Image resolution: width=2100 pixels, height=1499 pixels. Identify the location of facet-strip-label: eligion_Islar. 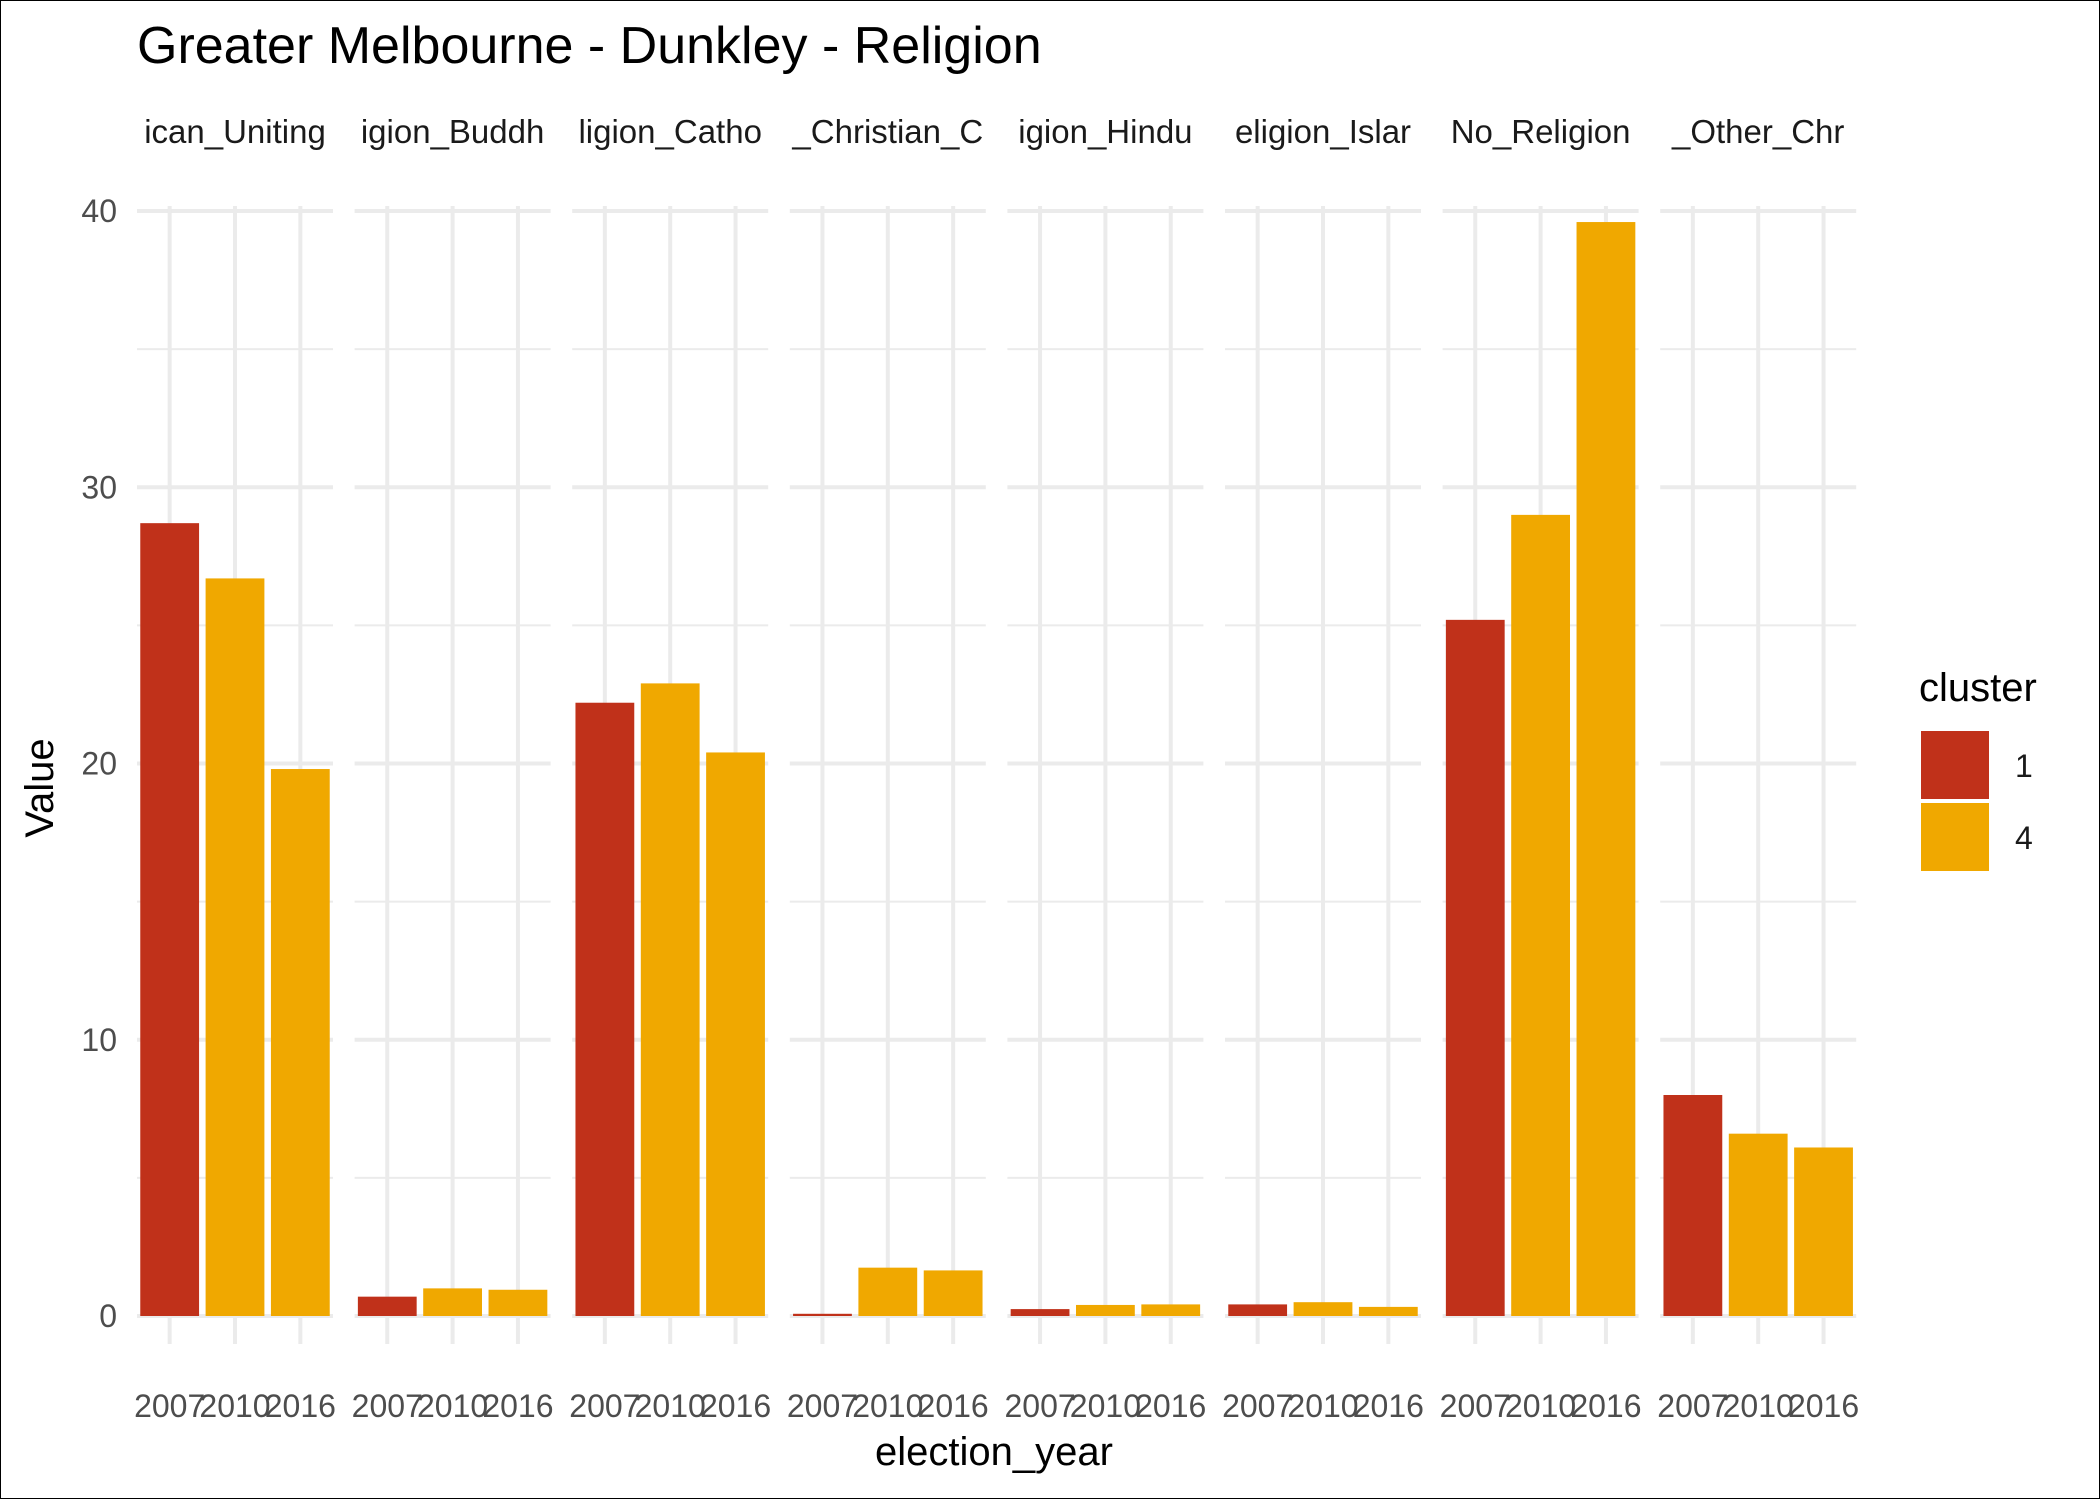
(1323, 131).